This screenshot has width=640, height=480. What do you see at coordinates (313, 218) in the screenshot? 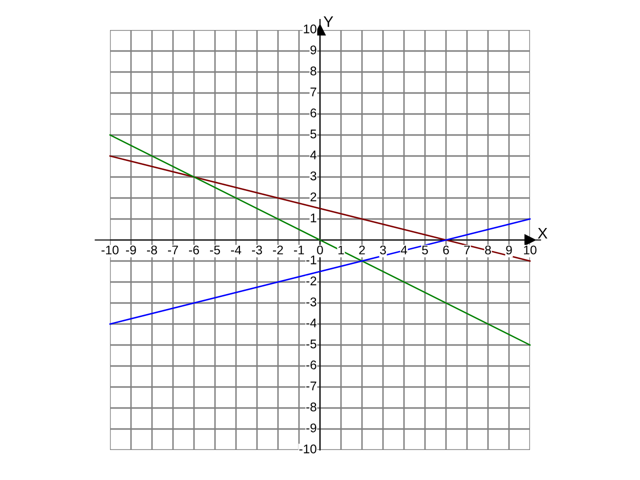
I see `y-tick-label: 1` at bounding box center [313, 218].